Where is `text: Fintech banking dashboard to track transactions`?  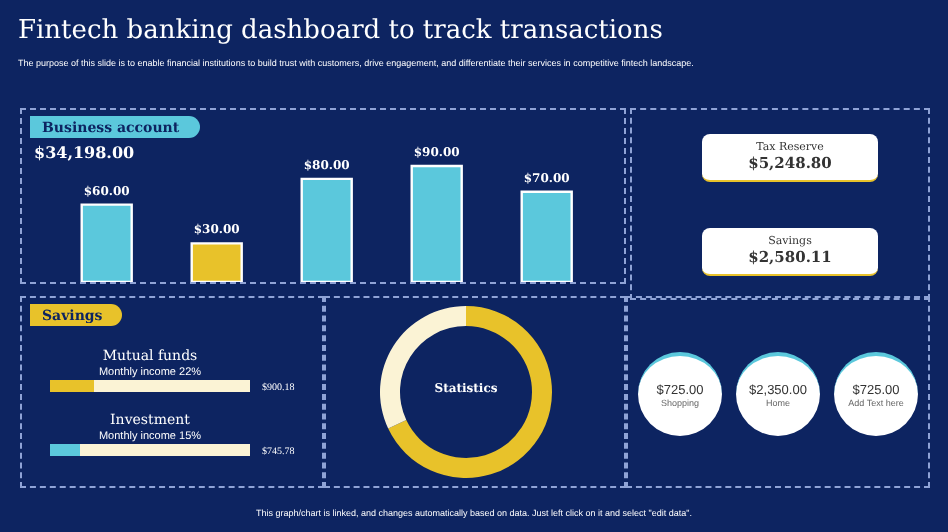 text: Fintech banking dashboard to track transactions is located at coordinates (340, 31).